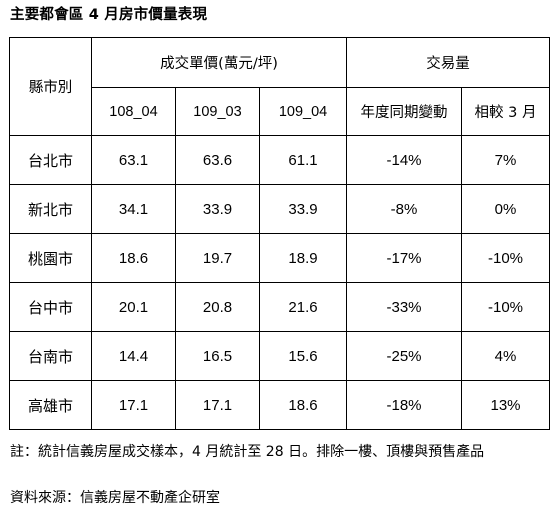  Describe the element at coordinates (303, 307) in the screenshot. I see `price-cell: 21.6` at that location.